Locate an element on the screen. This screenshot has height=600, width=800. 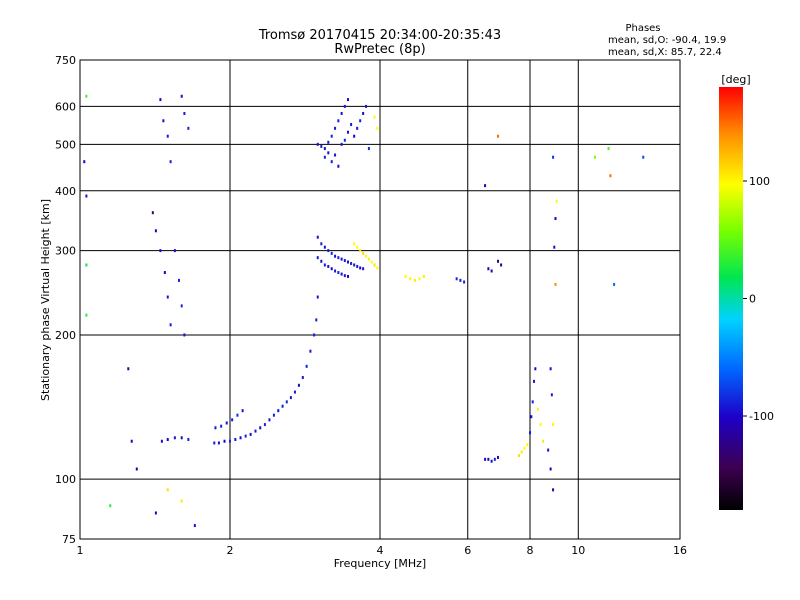
x-axis-label: Frequency [MHz] is located at coordinates (380, 563).